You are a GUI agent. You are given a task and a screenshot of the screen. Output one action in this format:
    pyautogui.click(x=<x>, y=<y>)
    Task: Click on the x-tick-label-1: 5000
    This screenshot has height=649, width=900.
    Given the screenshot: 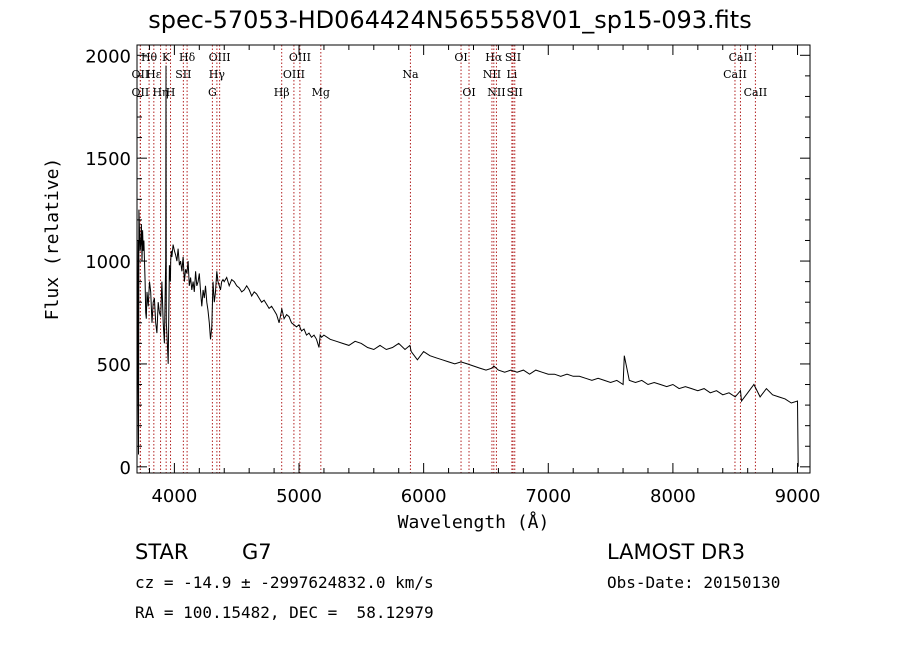 What is the action you would take?
    pyautogui.click(x=299, y=496)
    